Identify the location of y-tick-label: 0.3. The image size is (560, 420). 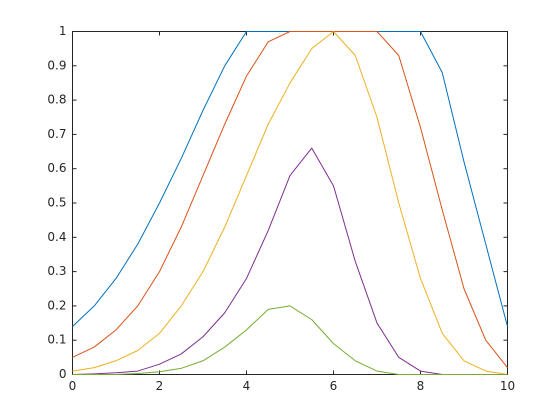
(56, 271).